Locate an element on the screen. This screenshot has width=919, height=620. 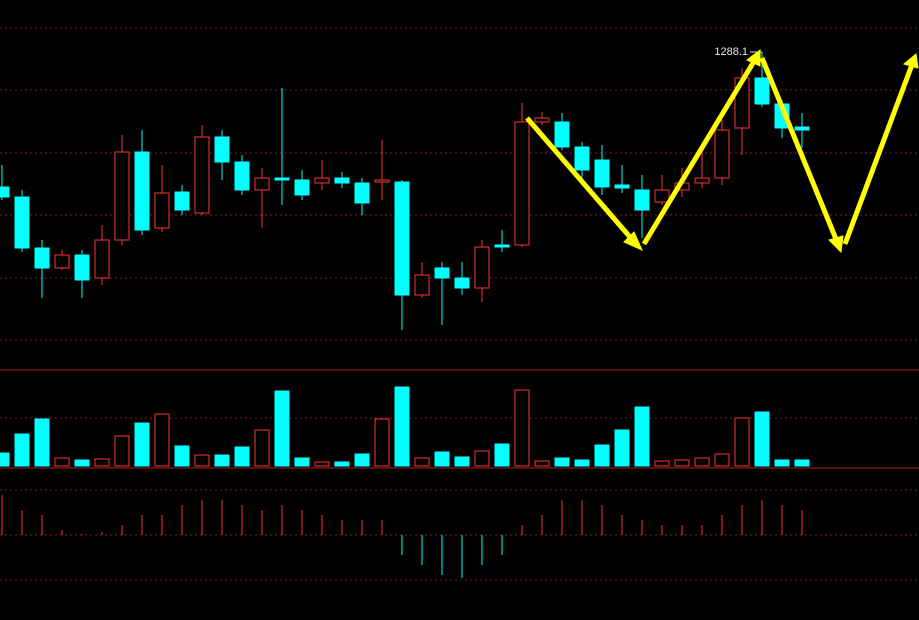
annotation-arrows is located at coordinates (722, 151).